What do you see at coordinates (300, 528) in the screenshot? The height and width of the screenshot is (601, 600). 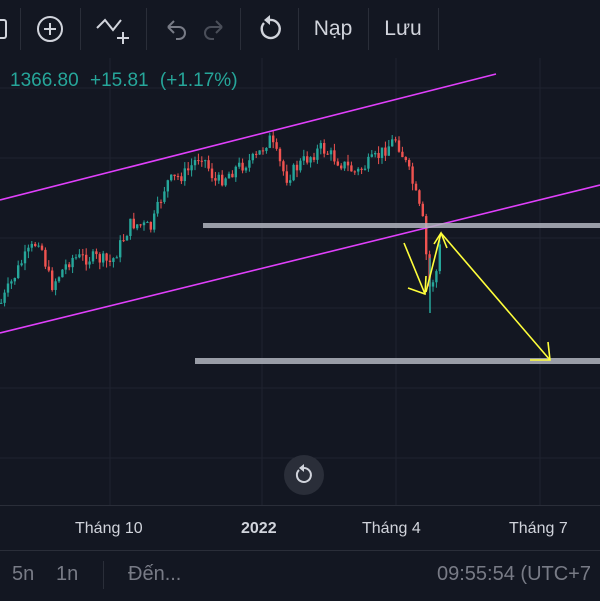 I see `time-axis: Tháng 10 2022 Tháng 4 Tháng 7` at bounding box center [300, 528].